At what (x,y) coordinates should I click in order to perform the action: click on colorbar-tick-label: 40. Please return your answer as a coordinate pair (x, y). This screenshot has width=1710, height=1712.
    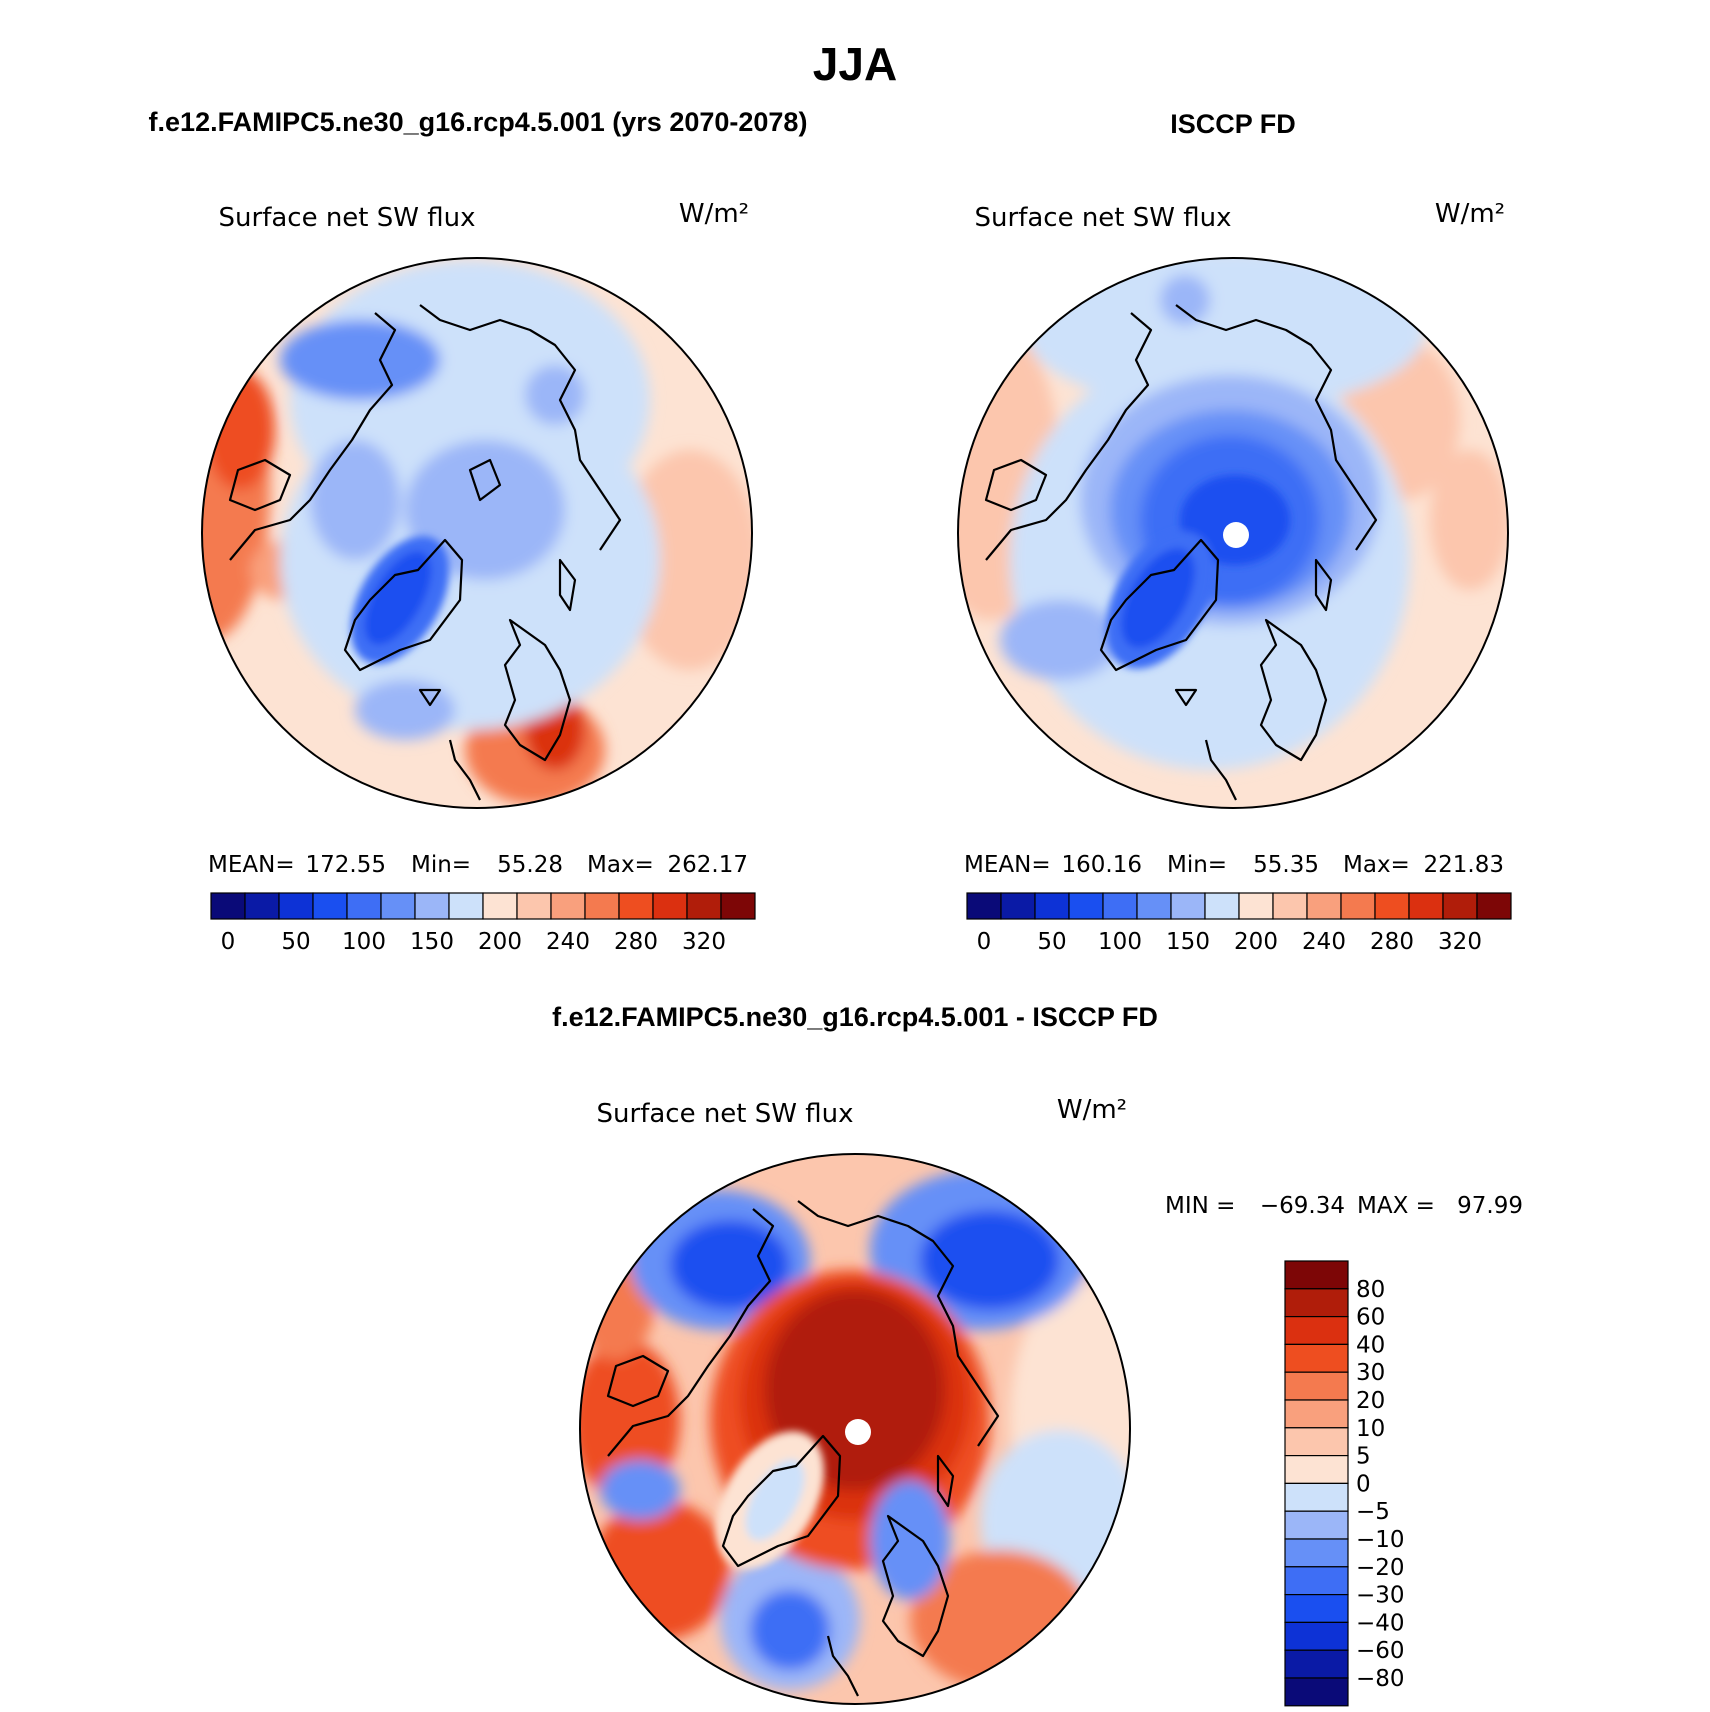
    Looking at the image, I should click on (1370, 1345).